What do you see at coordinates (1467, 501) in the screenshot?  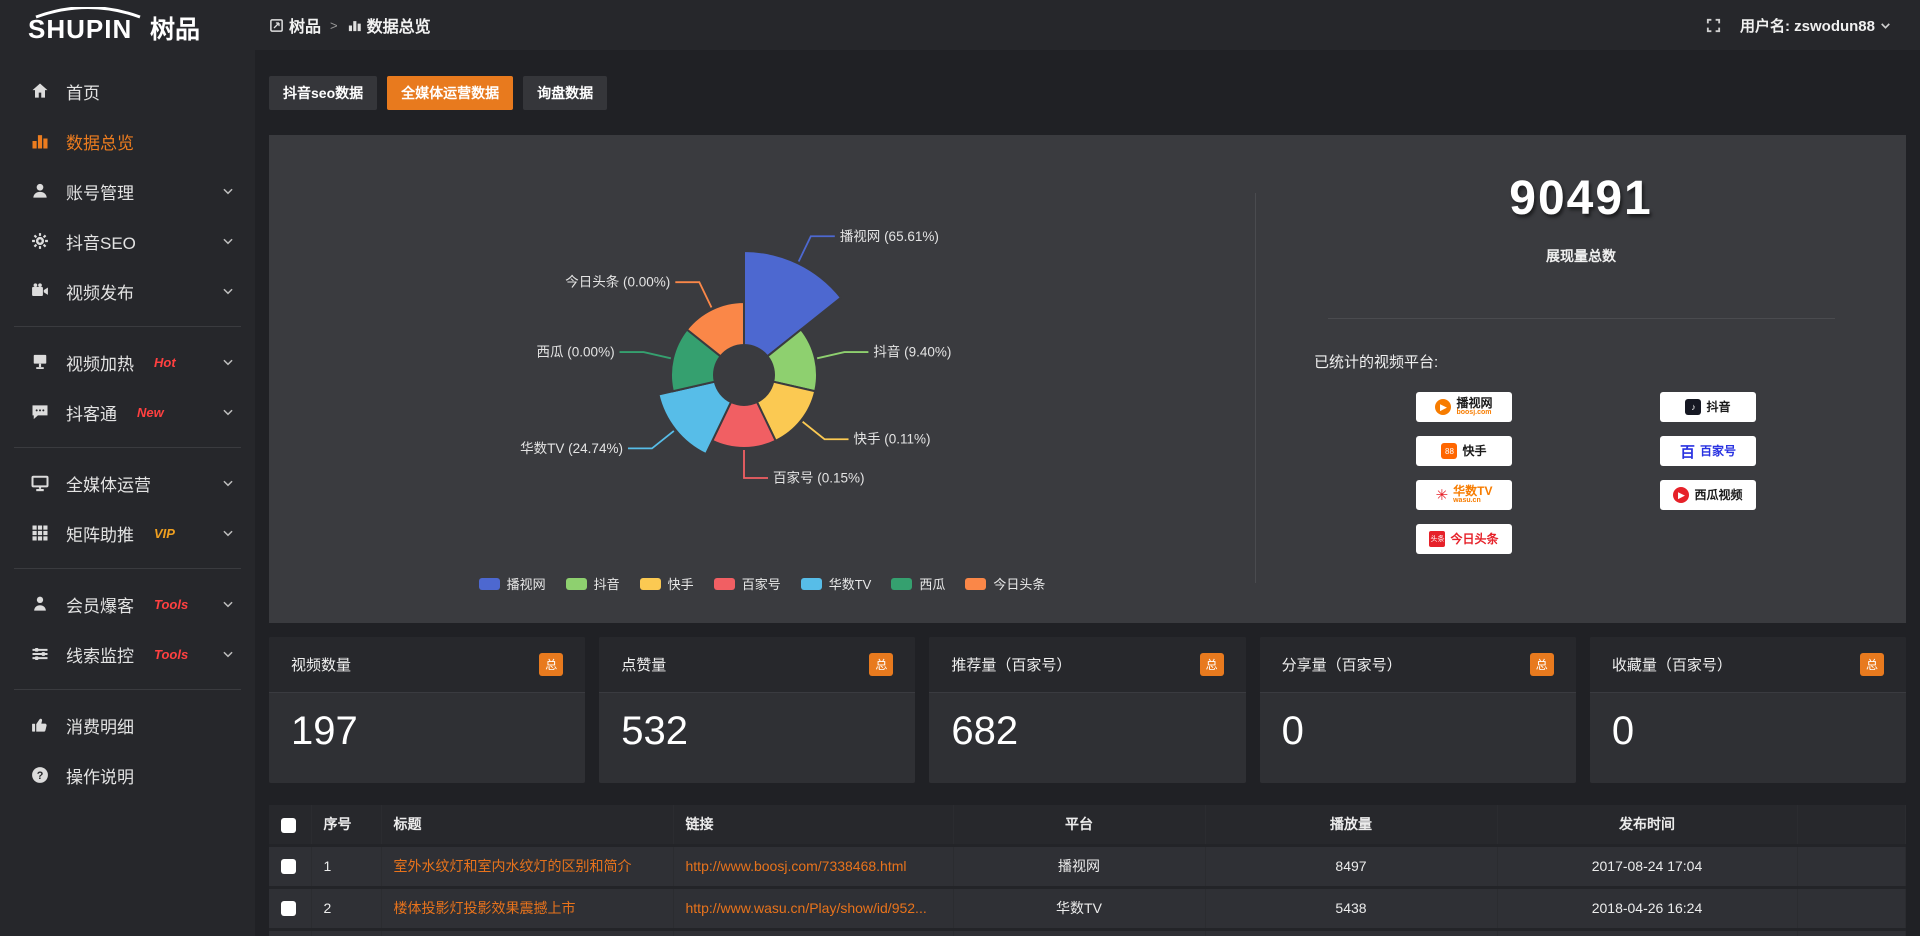 I see `platform-sub: wasu.cn` at bounding box center [1467, 501].